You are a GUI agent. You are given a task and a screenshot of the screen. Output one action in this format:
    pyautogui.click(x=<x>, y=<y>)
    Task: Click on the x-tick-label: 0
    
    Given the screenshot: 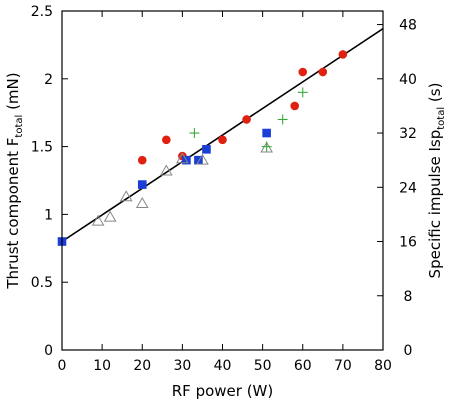 What is the action you would take?
    pyautogui.click(x=62, y=366)
    